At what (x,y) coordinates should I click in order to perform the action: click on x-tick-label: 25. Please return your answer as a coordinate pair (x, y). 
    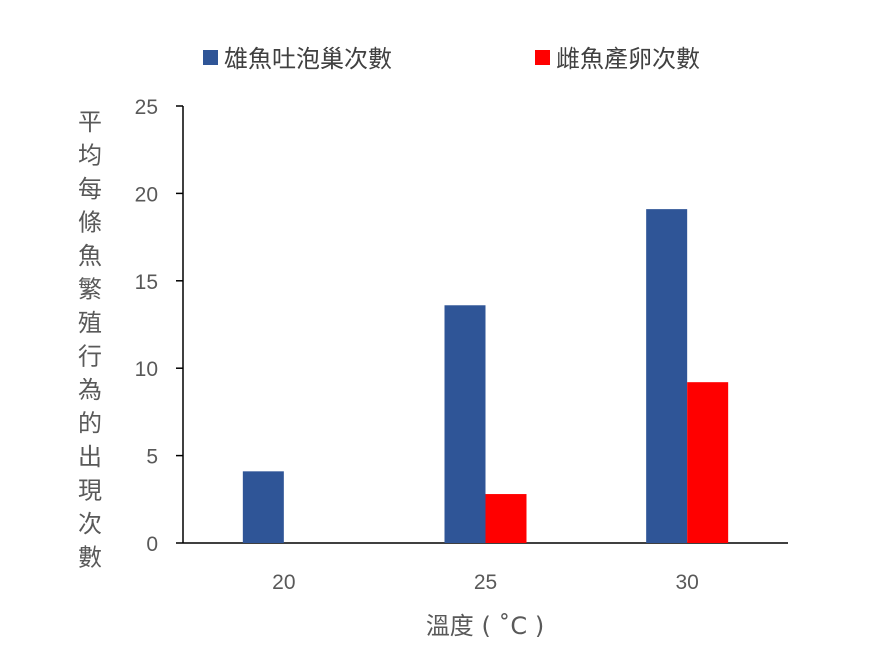
    Looking at the image, I should click on (485, 582).